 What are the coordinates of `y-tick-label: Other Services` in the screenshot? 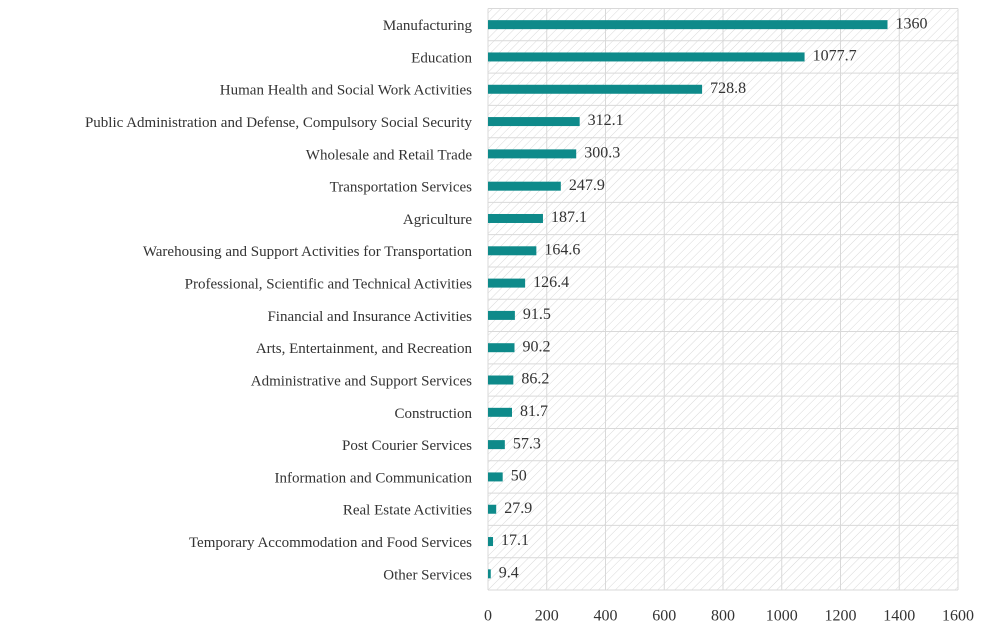 It's located at (427, 575).